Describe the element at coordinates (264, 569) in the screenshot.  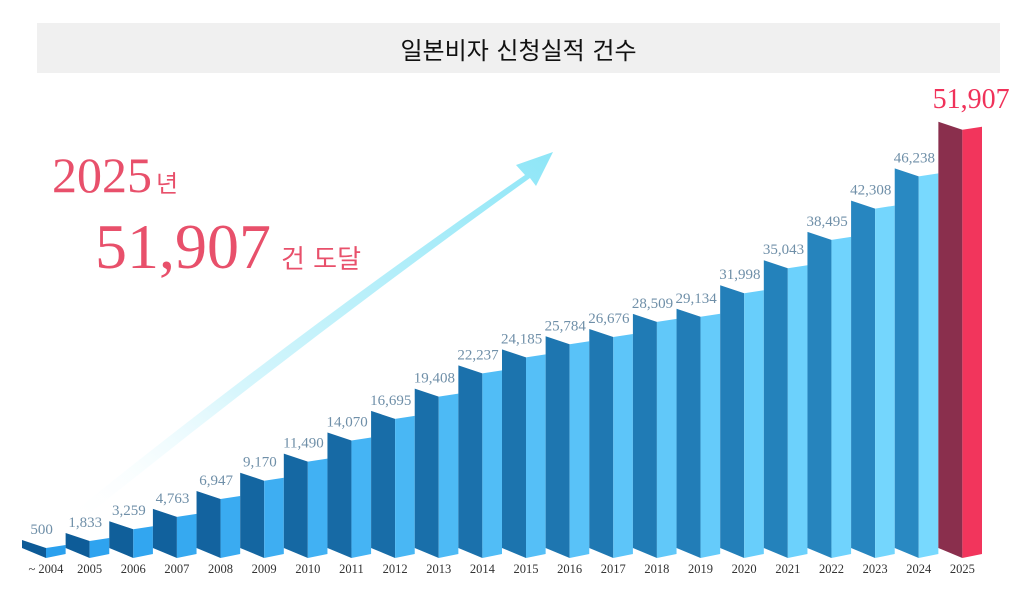
I see `year-label: 2009` at that location.